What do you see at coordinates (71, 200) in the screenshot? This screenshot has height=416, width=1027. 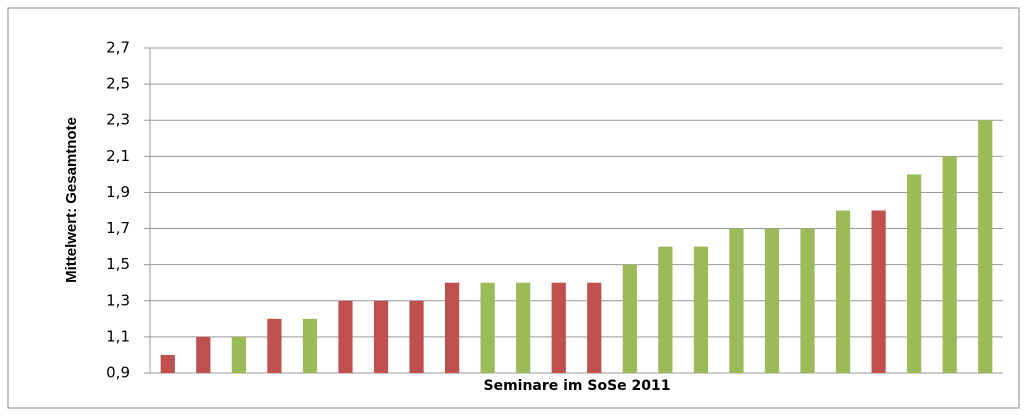 I see `y-axis-title: Mittelwert: Gesamtnote` at bounding box center [71, 200].